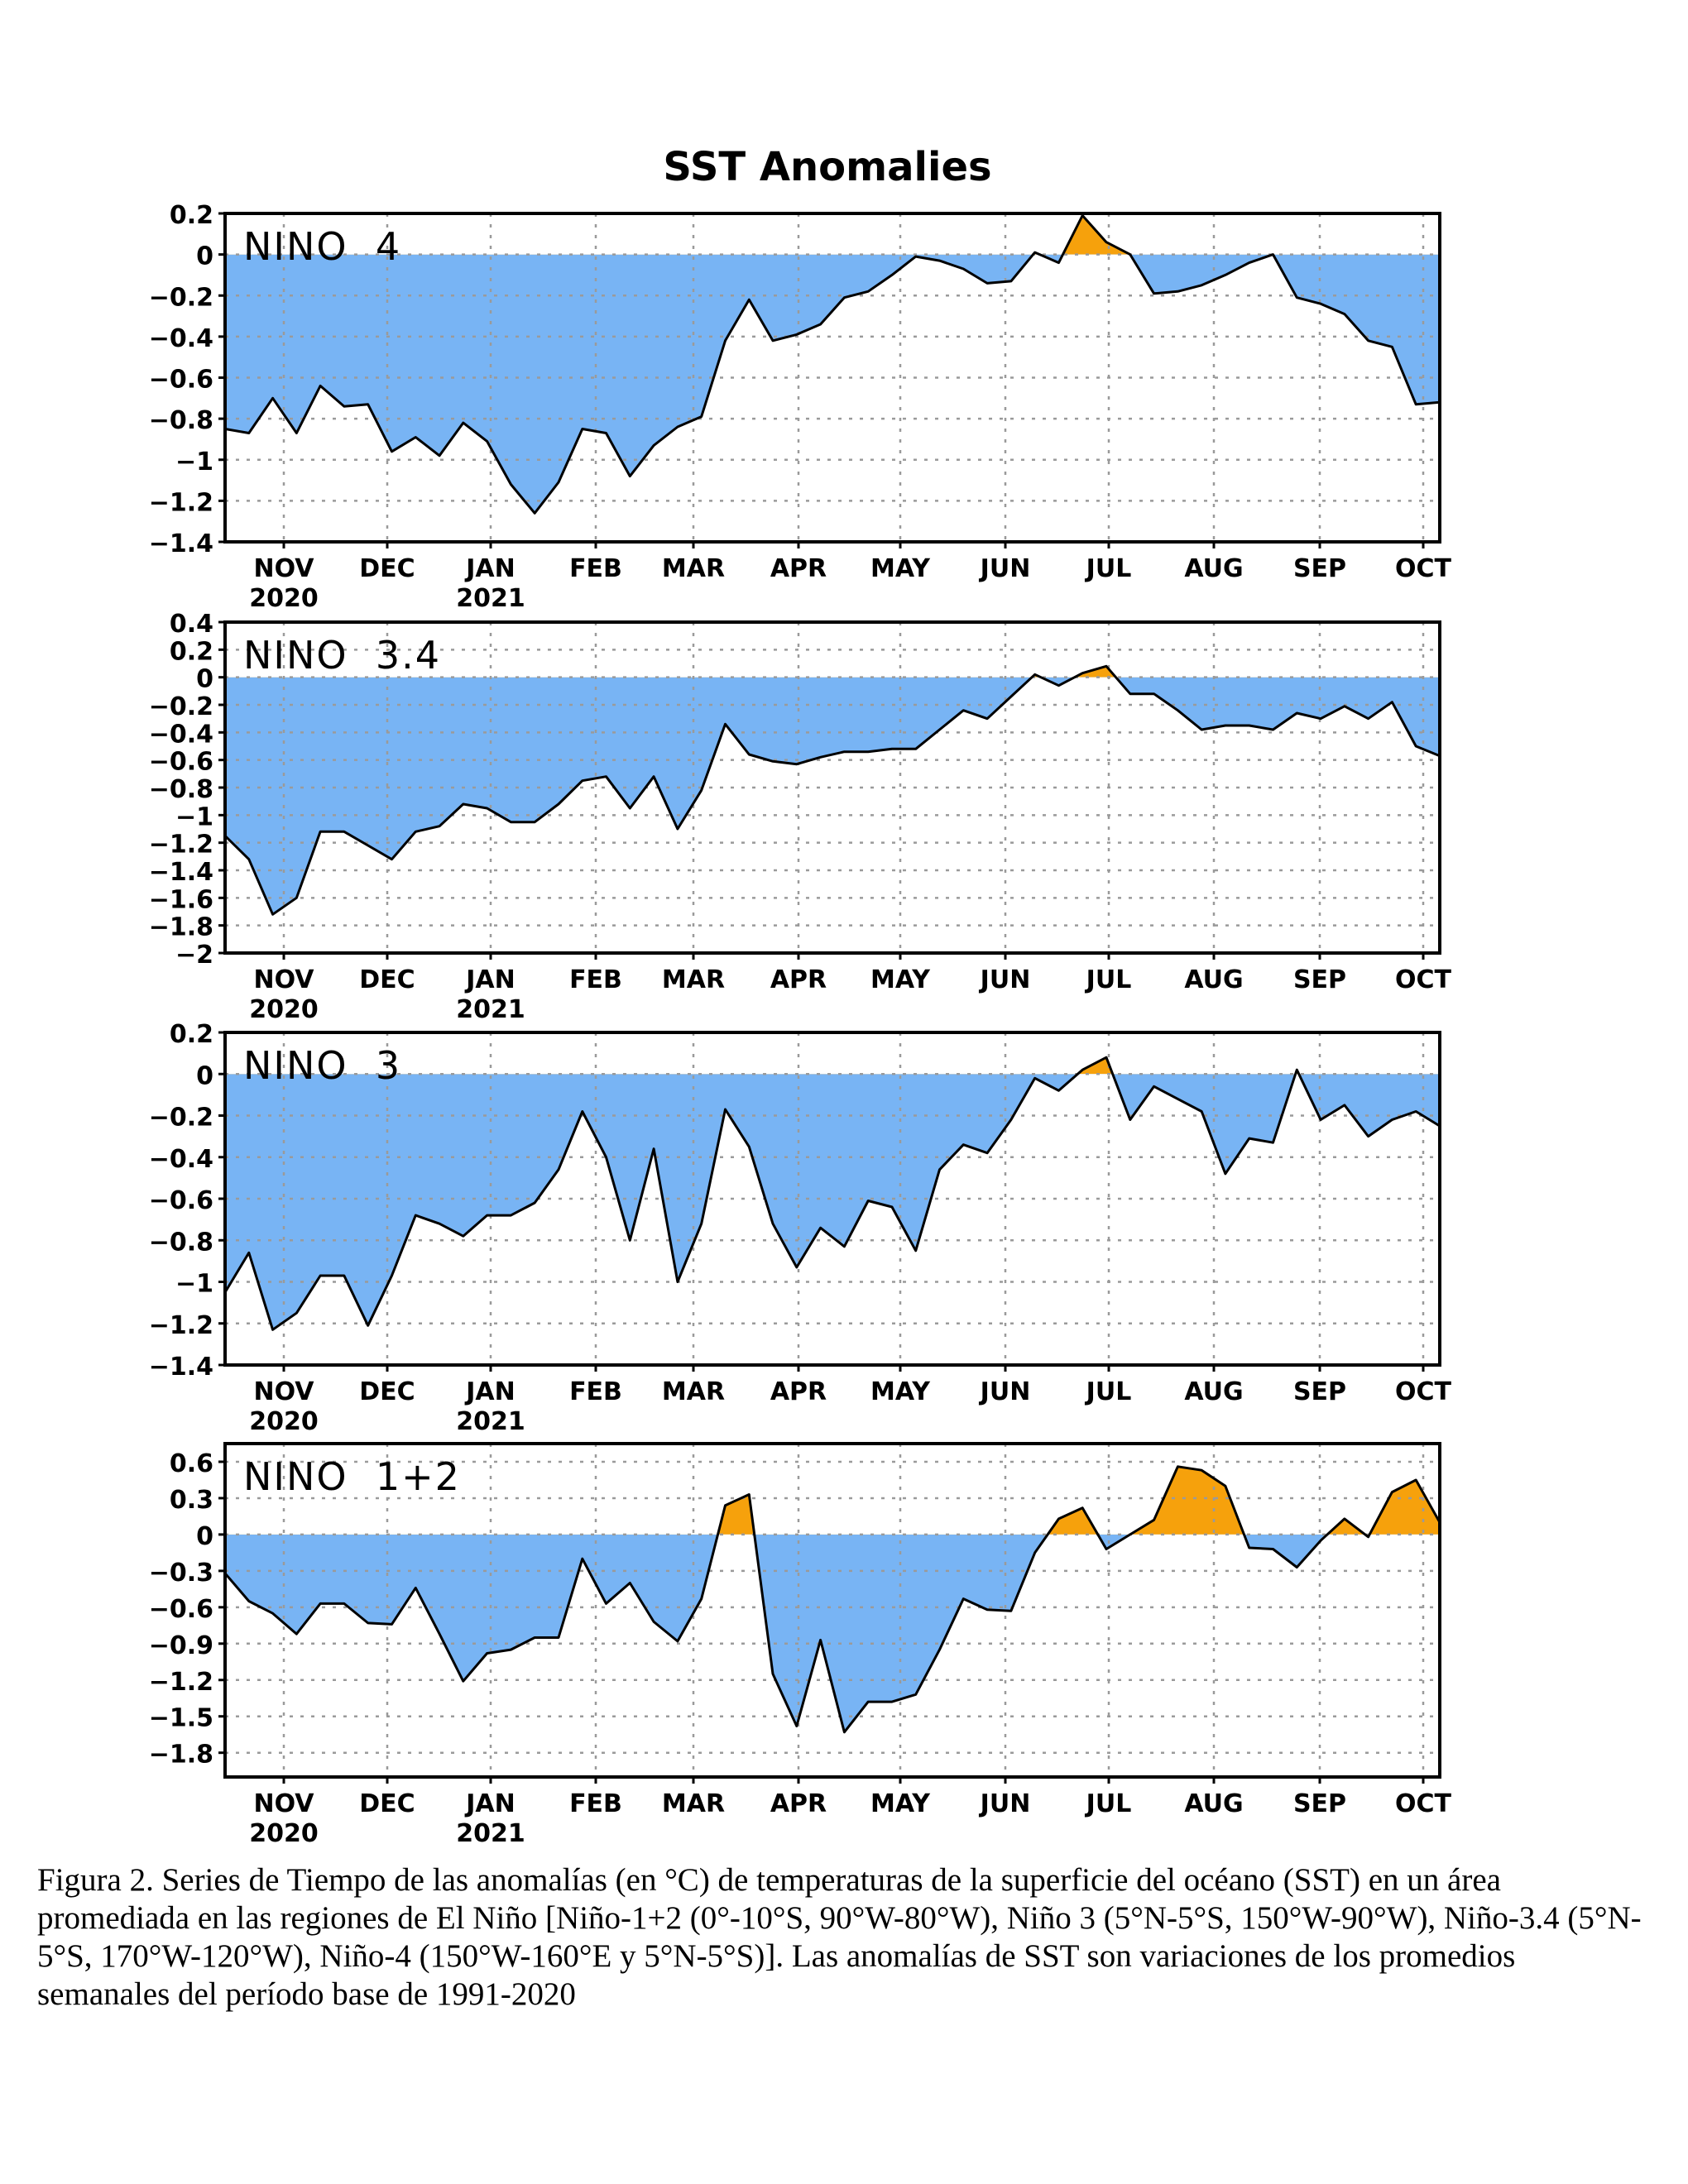 This screenshot has height=2184, width=1688. Describe the element at coordinates (1078, 1500) in the screenshot. I see `positive-anomaly-area` at that location.